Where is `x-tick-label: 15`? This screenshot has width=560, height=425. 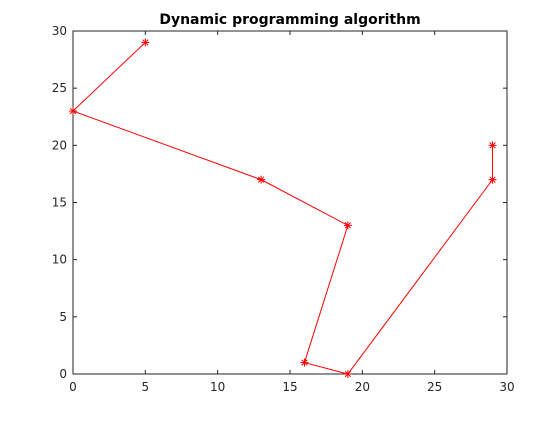 x-tick-label: 15 is located at coordinates (289, 387).